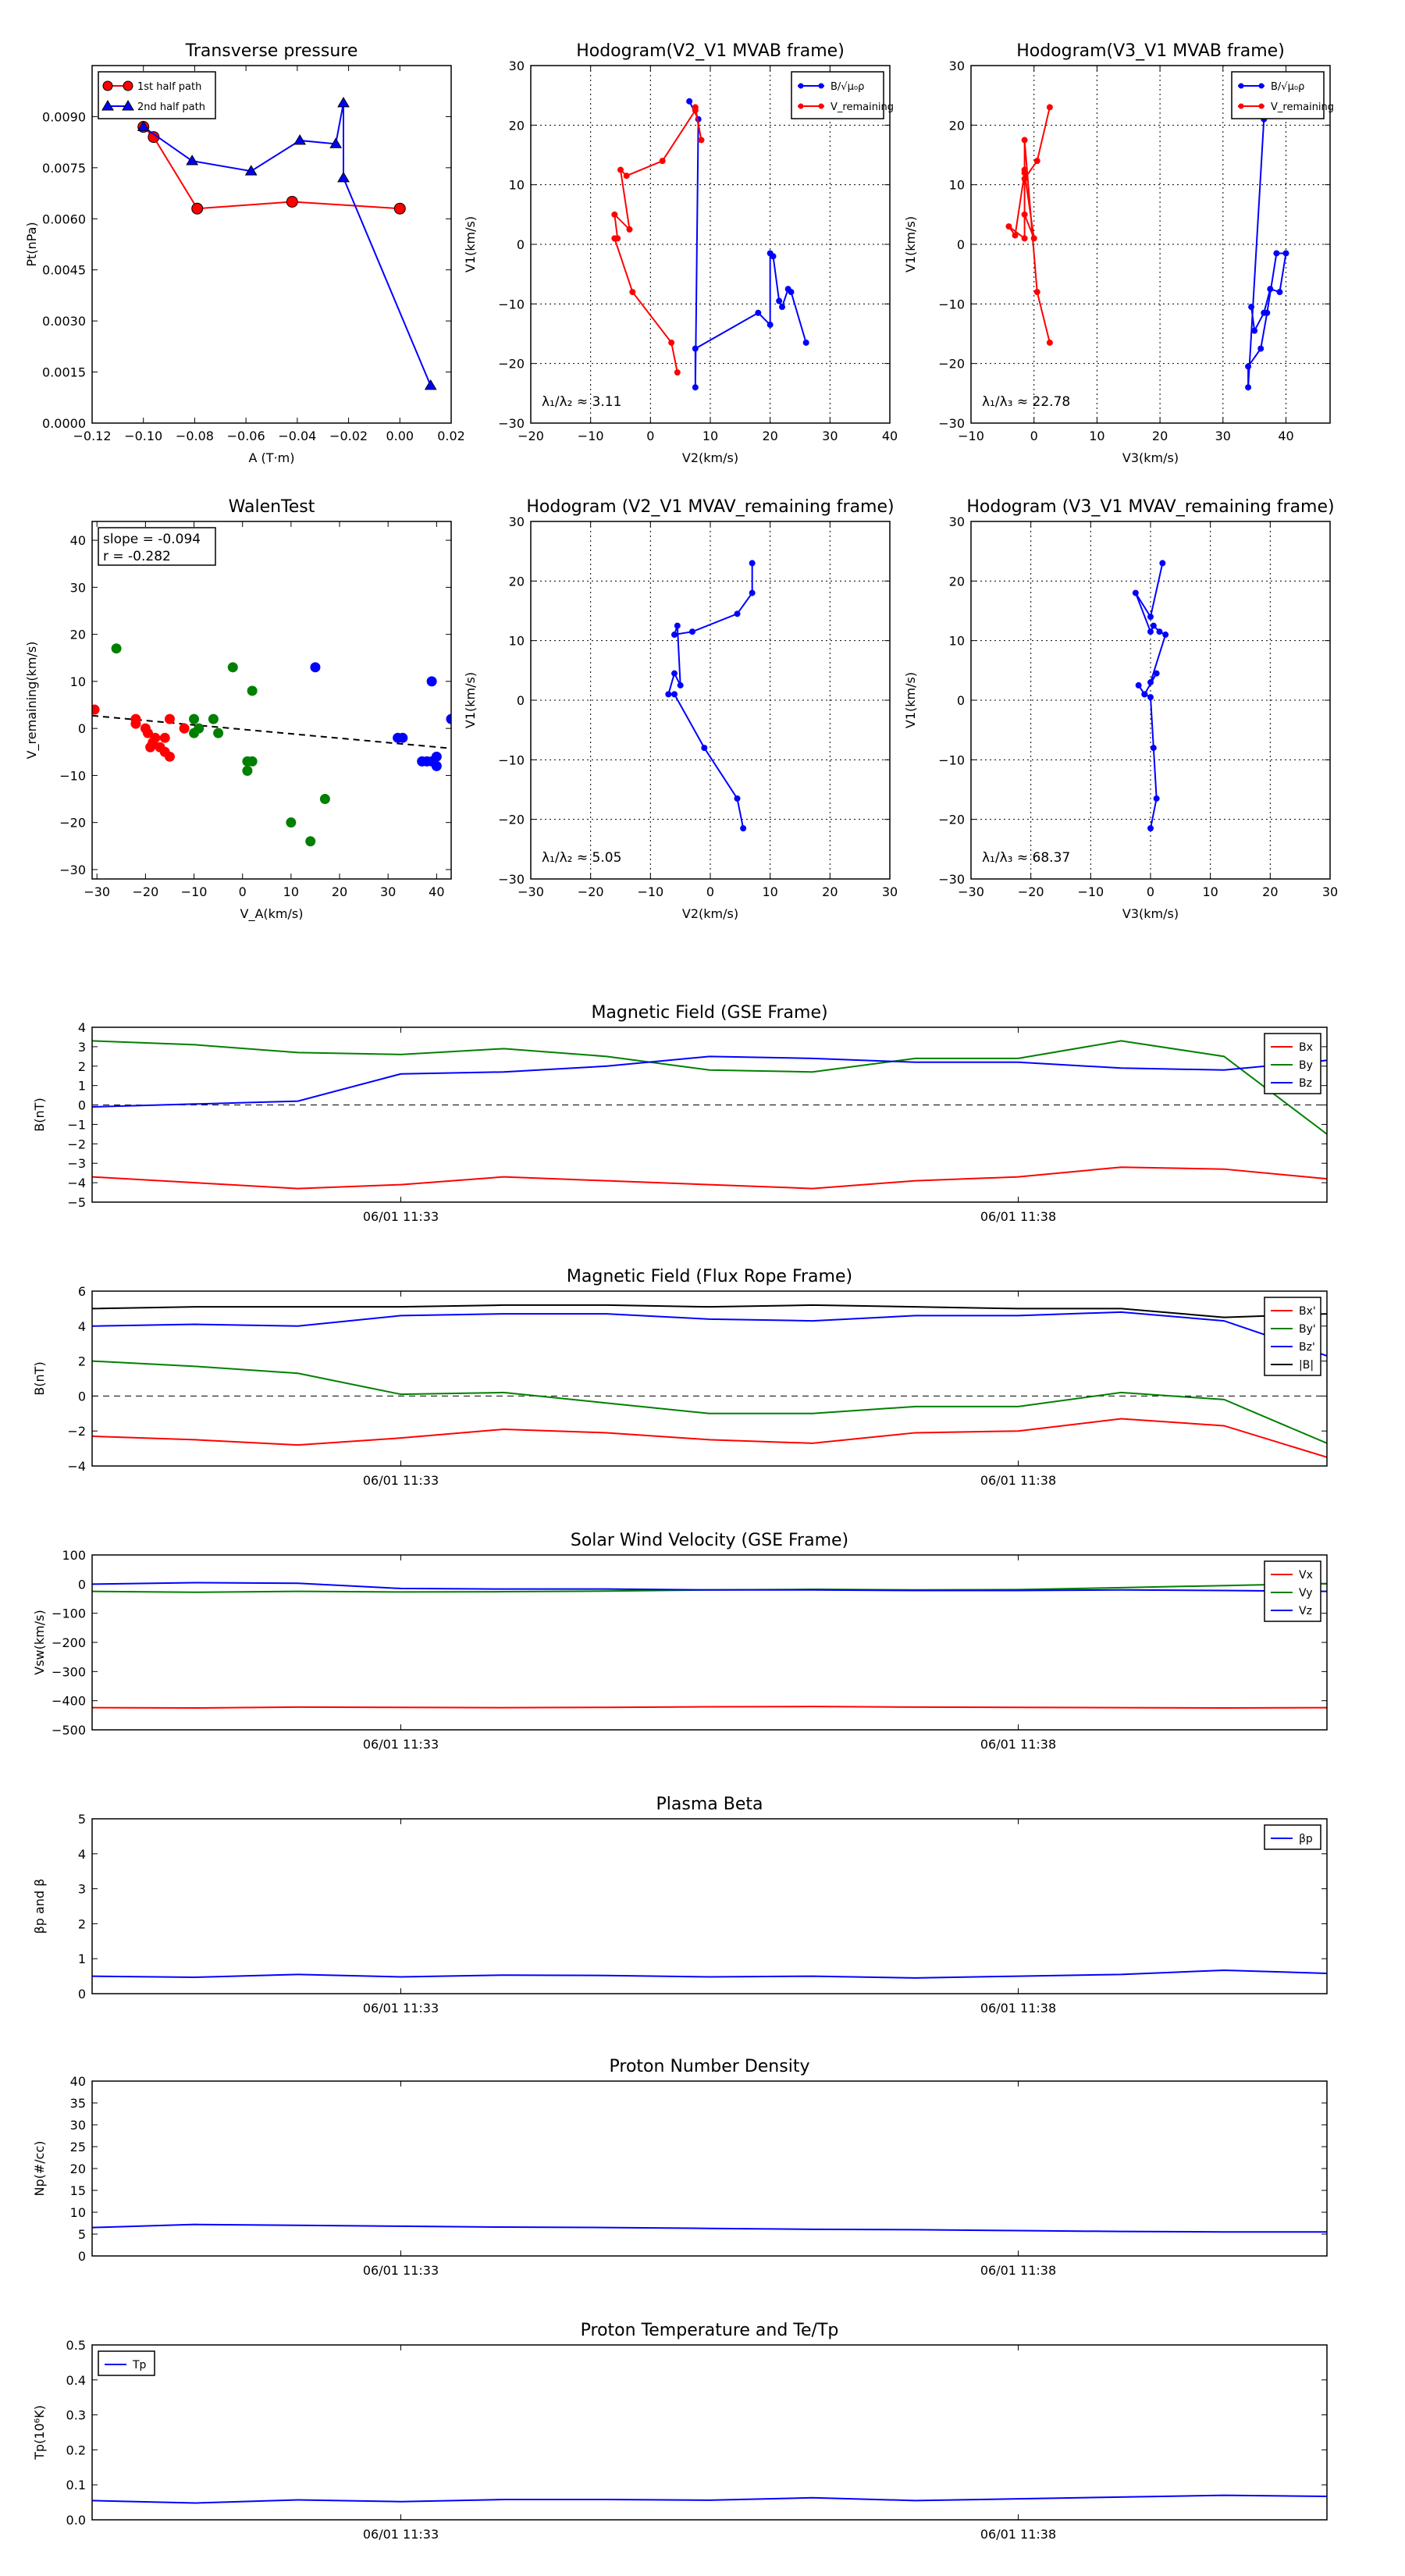 The image size is (1405, 2576). What do you see at coordinates (710, 457) in the screenshot?
I see `x-axis-label: V2(km/s)` at bounding box center [710, 457].